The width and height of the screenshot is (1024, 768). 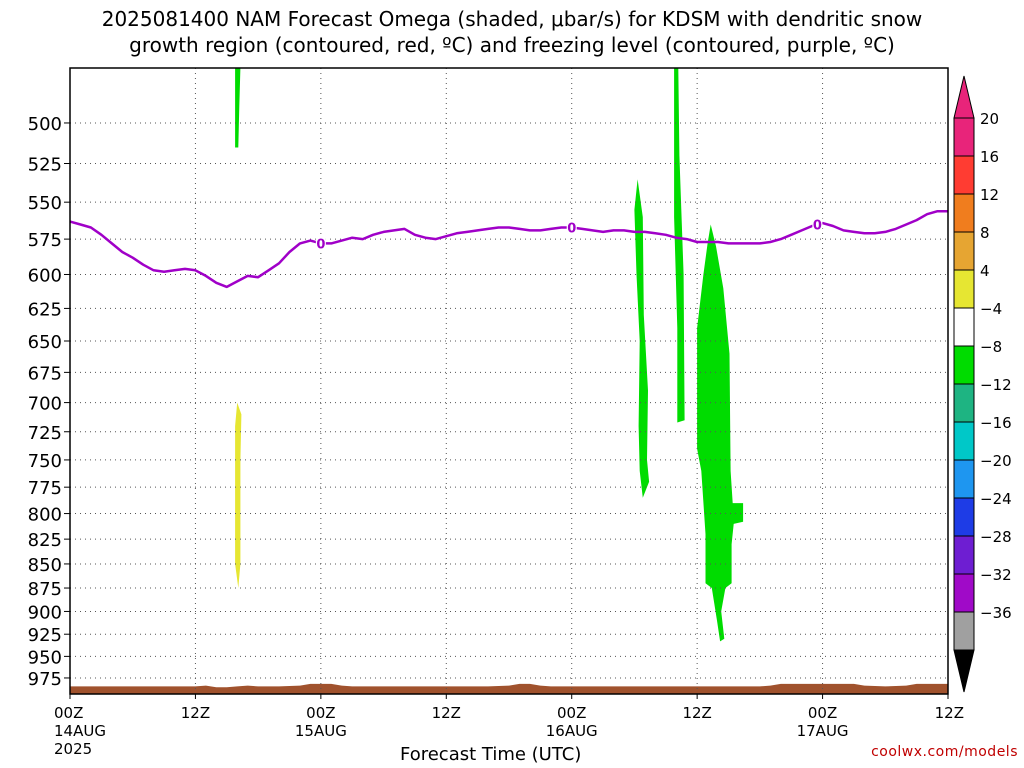 What do you see at coordinates (68, 713) in the screenshot?
I see `x-tick-label-0: 00Z` at bounding box center [68, 713].